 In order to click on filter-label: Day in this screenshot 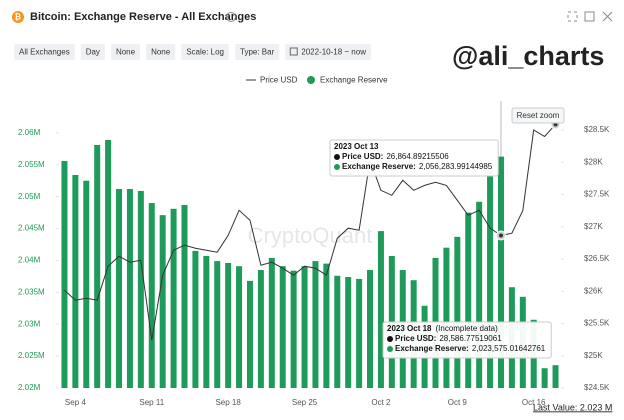, I will do `click(93, 52)`.